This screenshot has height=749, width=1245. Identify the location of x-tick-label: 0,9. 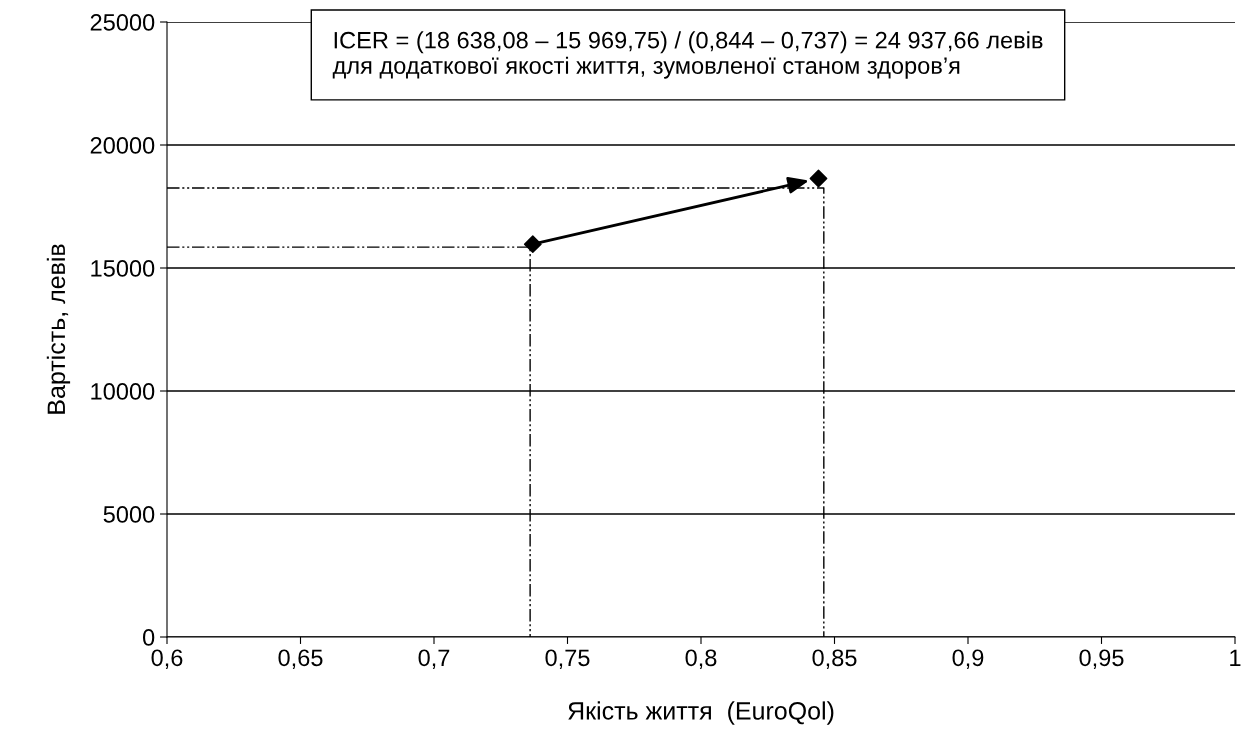
(968, 659).